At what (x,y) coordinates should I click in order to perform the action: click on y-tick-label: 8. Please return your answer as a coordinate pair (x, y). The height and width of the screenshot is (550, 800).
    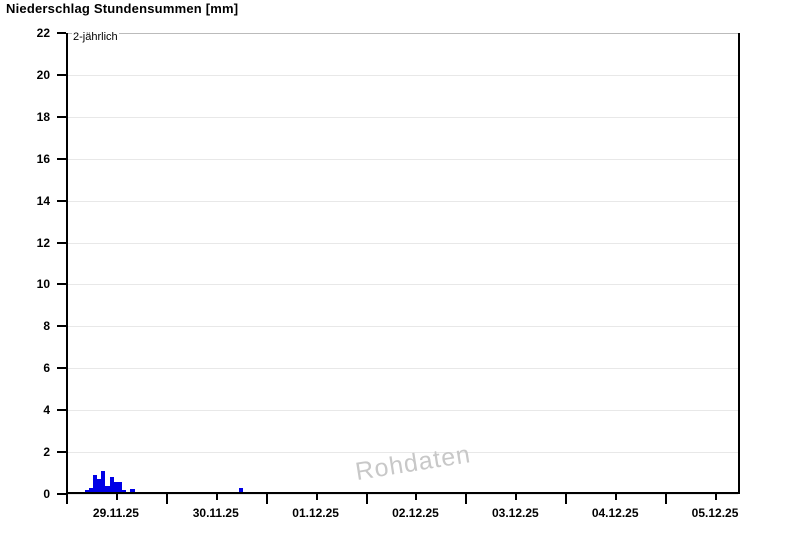
    Looking at the image, I should click on (46, 326).